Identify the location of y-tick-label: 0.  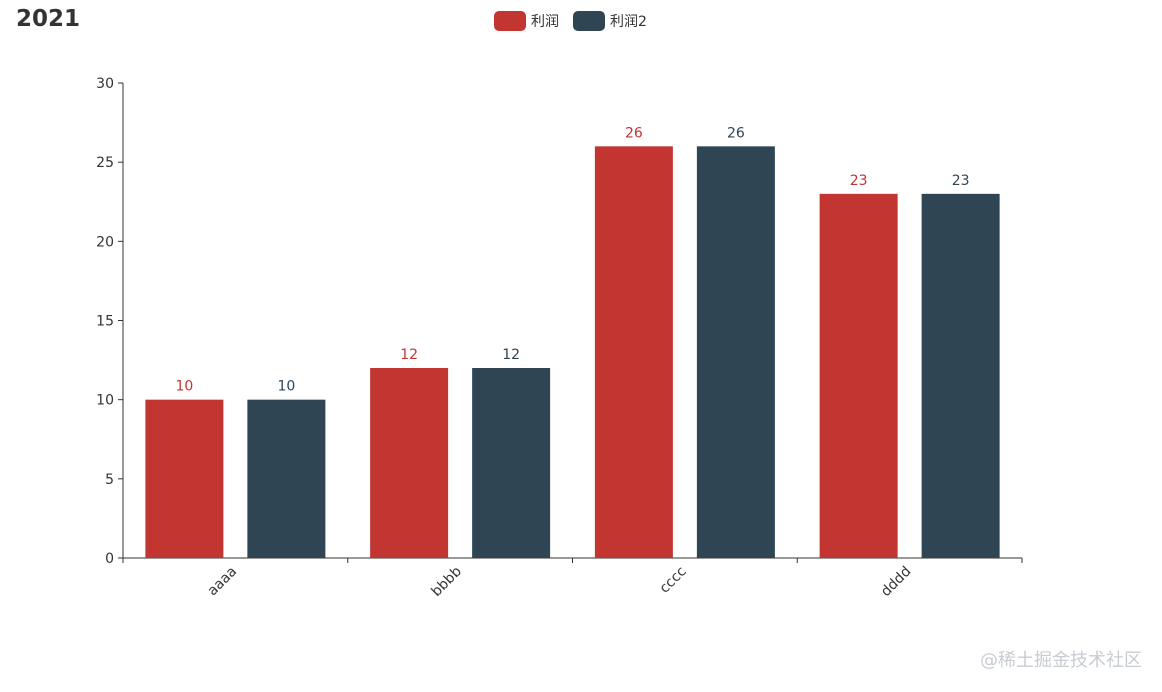
(109, 559).